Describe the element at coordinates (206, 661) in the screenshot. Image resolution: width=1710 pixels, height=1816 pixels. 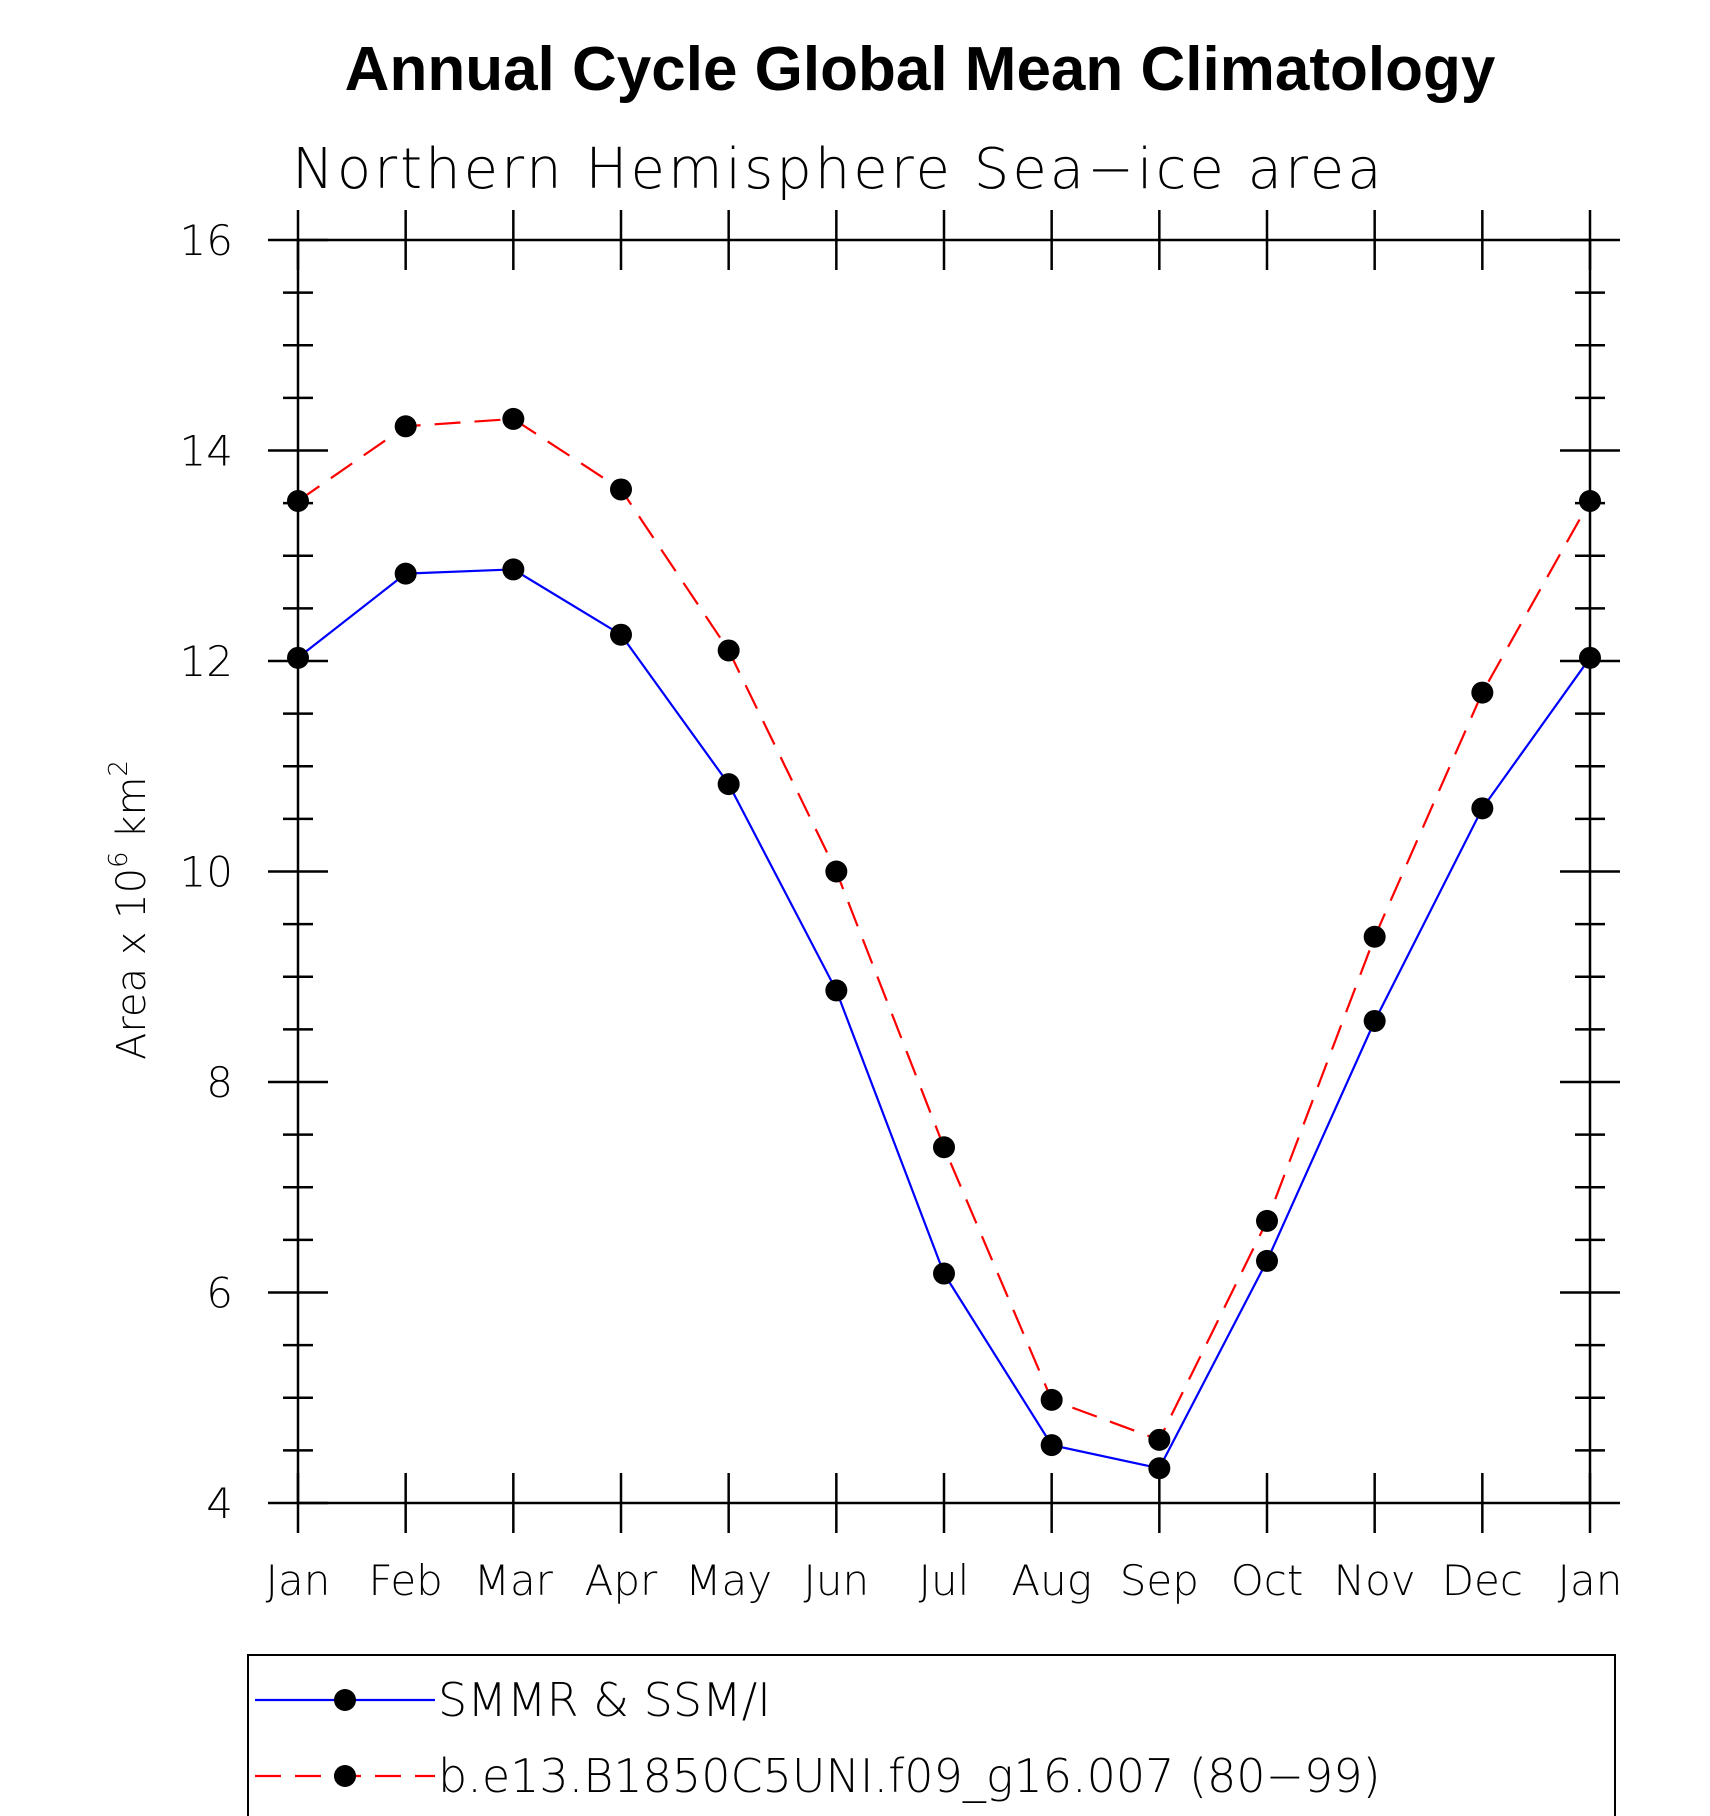
I see `y-tick-label: 12` at that location.